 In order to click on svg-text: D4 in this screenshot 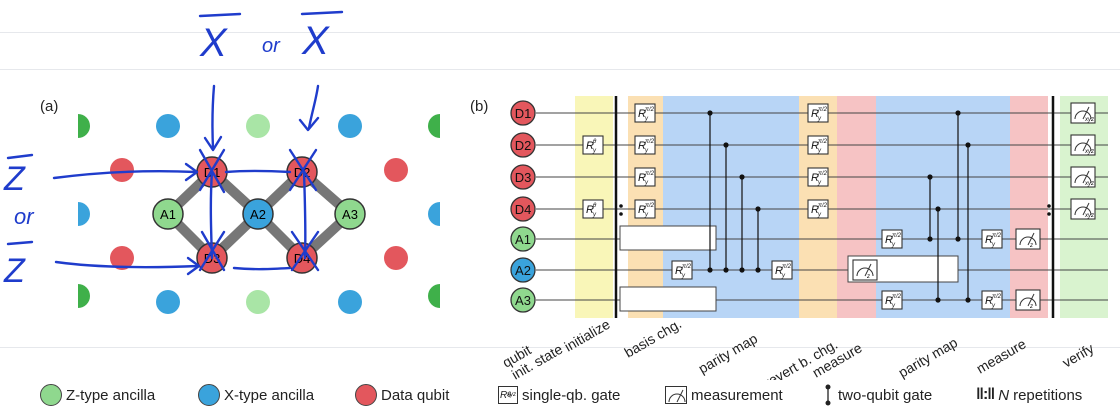, I will do `click(523, 209)`.